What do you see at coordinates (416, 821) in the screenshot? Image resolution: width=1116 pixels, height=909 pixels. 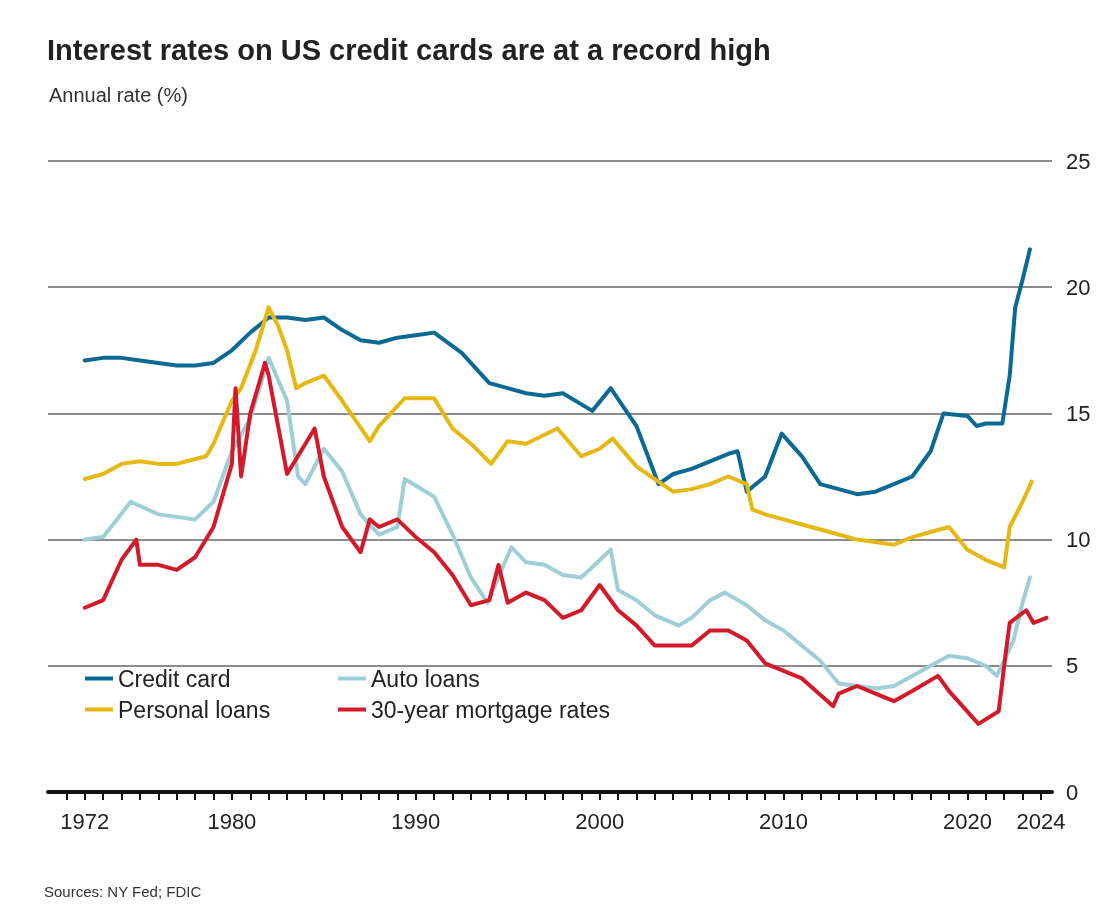 I see `x-tick-label: 1990` at bounding box center [416, 821].